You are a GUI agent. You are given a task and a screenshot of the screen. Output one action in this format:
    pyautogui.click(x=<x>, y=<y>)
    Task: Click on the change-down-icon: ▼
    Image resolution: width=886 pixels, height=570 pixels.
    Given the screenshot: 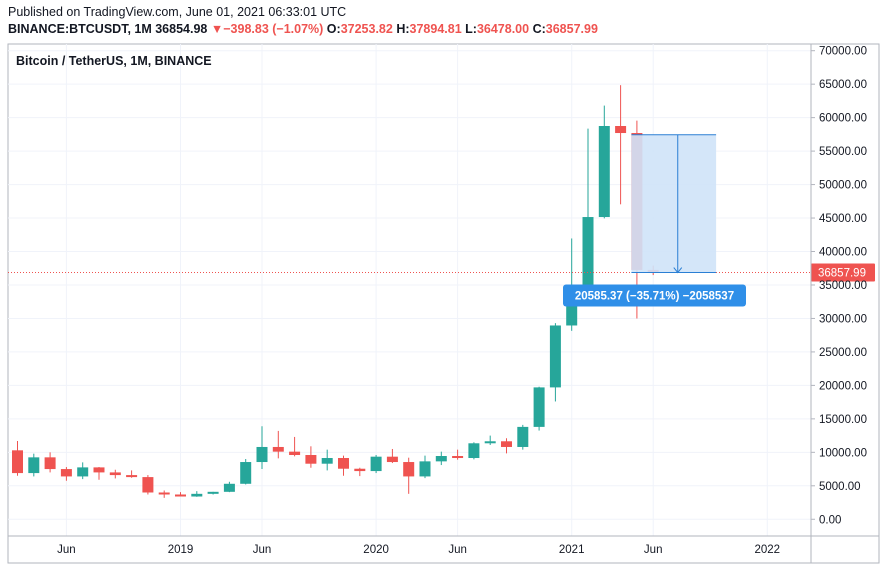 What is the action you would take?
    pyautogui.click(x=217, y=29)
    